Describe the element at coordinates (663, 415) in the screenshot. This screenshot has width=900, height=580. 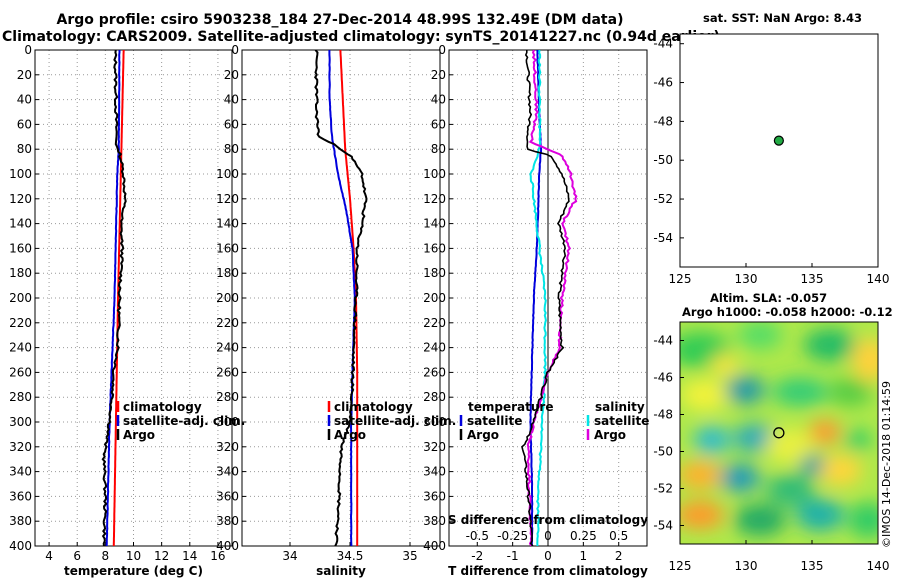
I see `y-tick-label: -48` at that location.